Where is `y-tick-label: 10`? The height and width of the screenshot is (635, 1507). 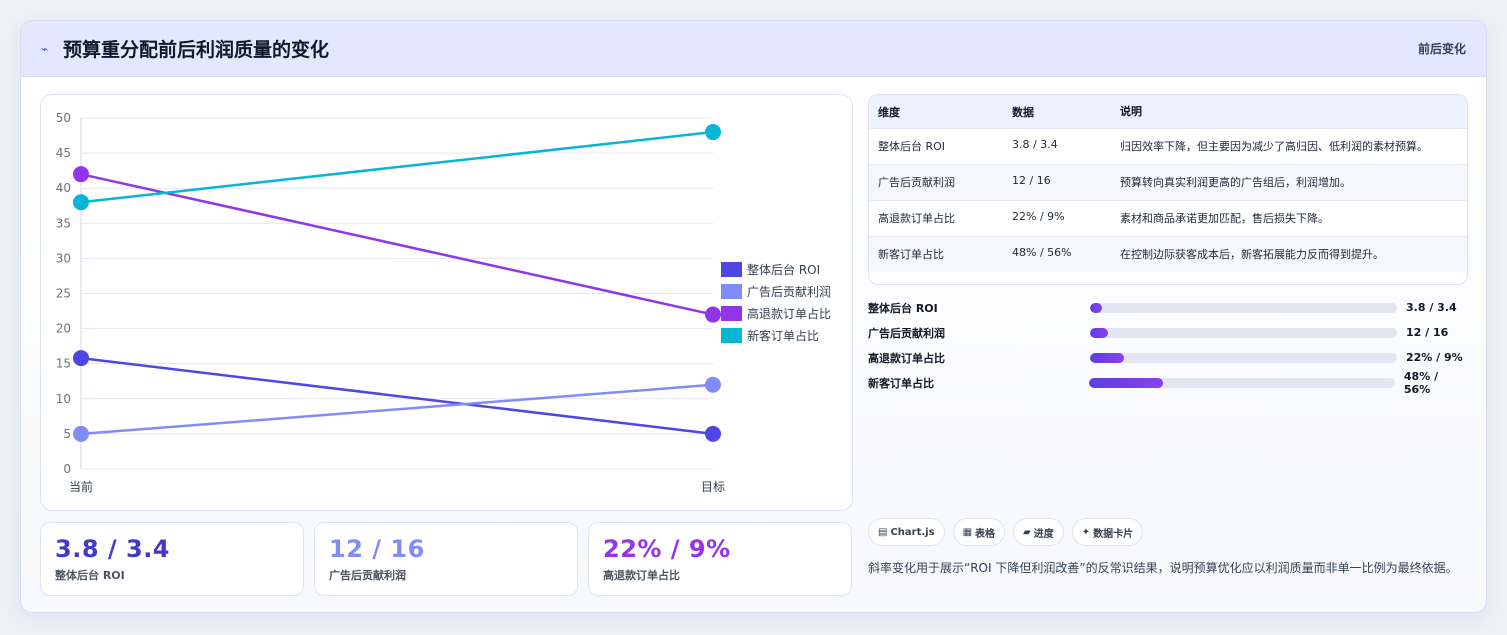 y-tick-label: 10 is located at coordinates (63, 399).